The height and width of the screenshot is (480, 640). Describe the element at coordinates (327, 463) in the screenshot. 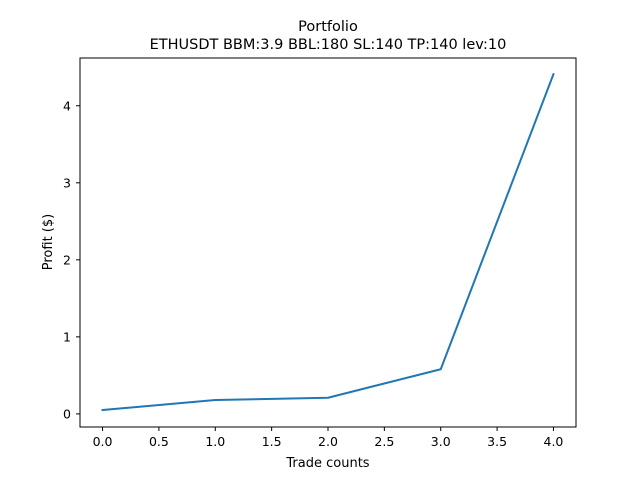

I see `x-axis-label: Trade counts` at that location.